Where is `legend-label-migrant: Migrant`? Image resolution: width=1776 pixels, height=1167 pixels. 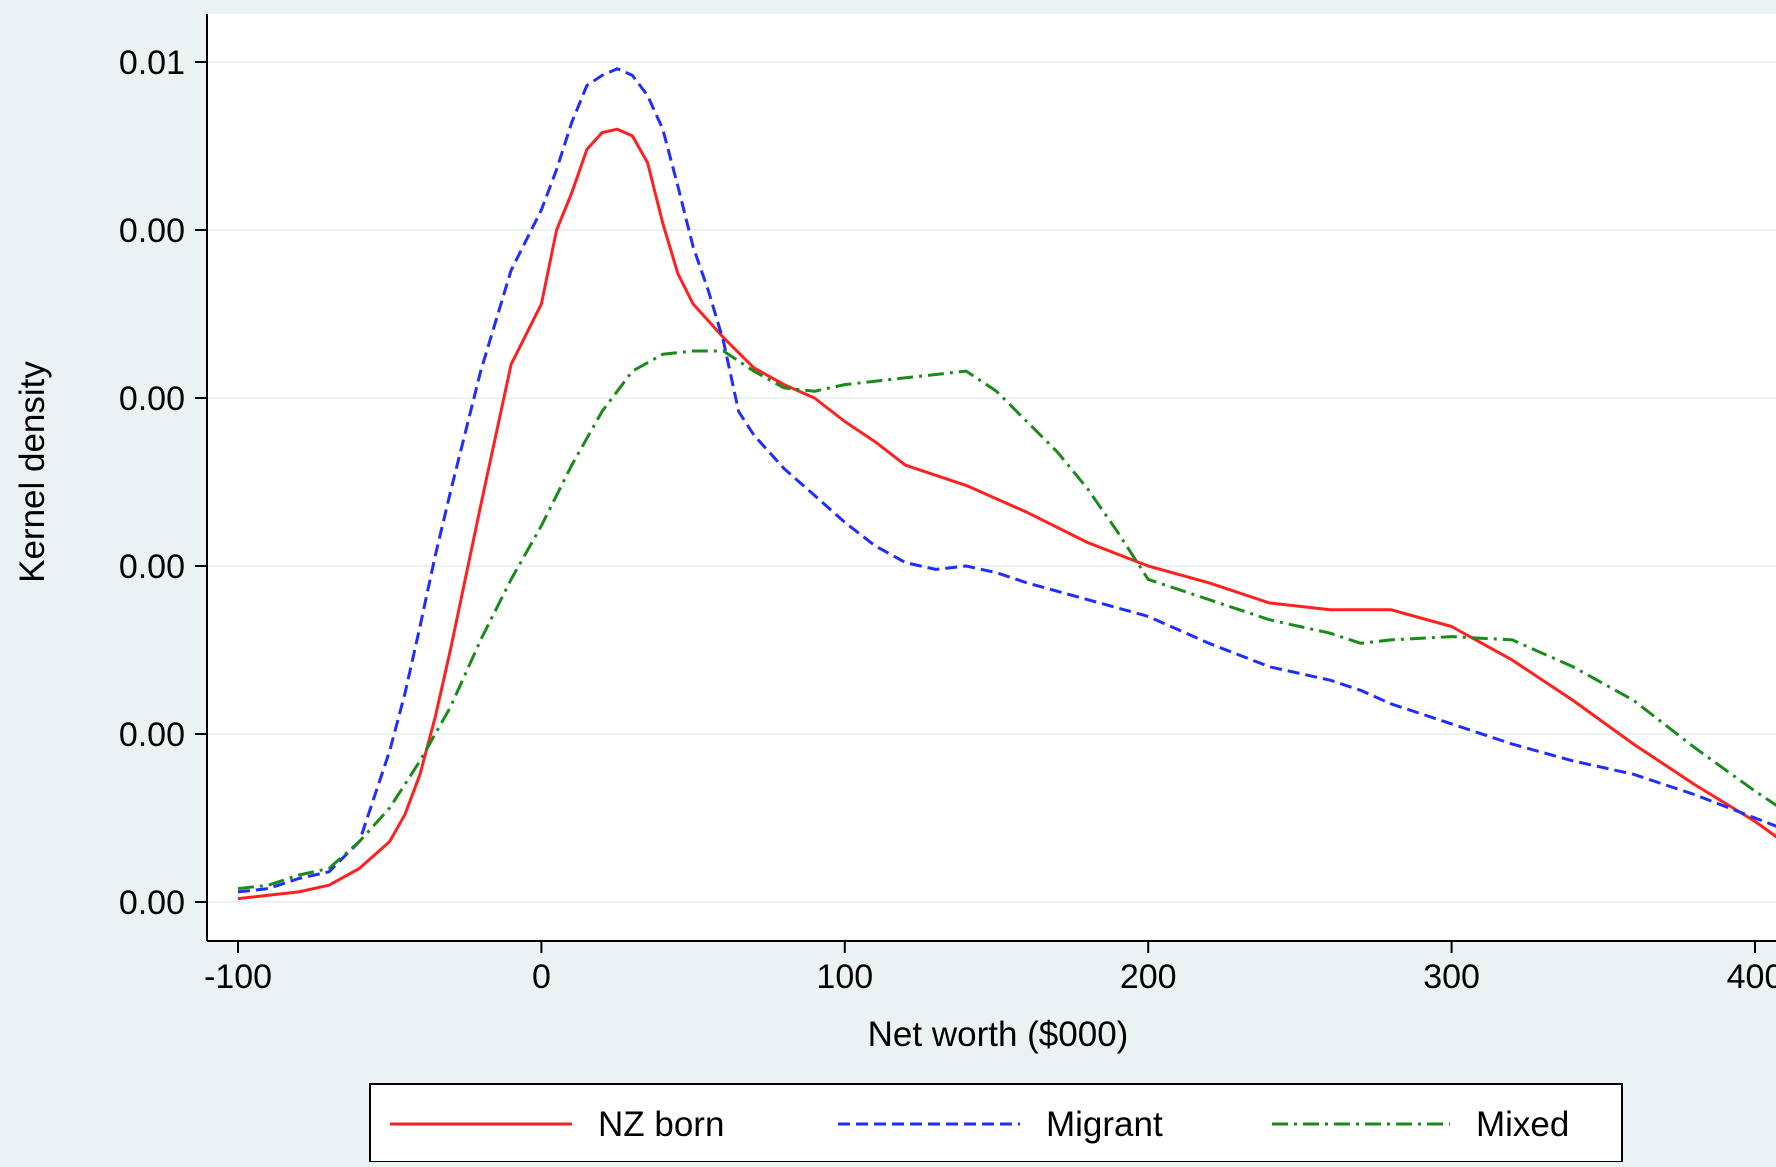 legend-label-migrant: Migrant is located at coordinates (1104, 1124).